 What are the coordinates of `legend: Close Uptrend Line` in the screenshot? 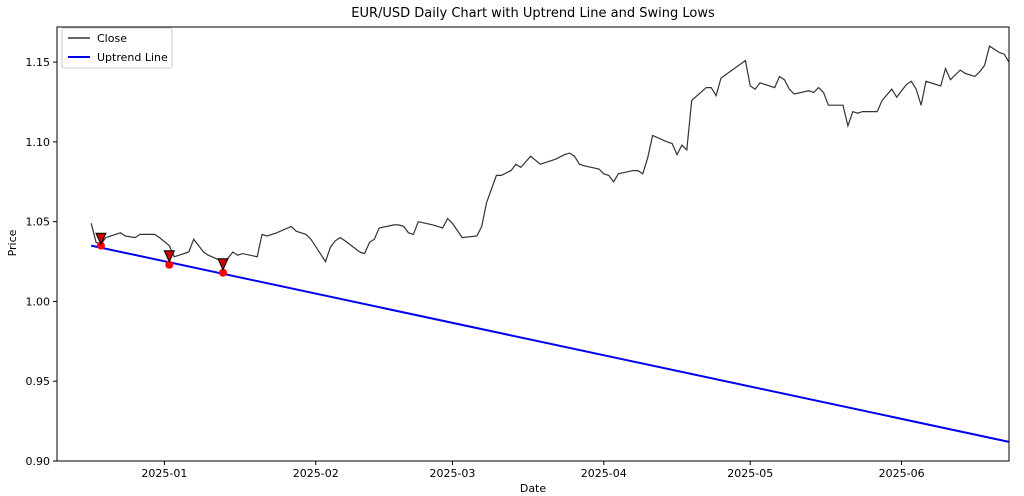 It's located at (117, 48).